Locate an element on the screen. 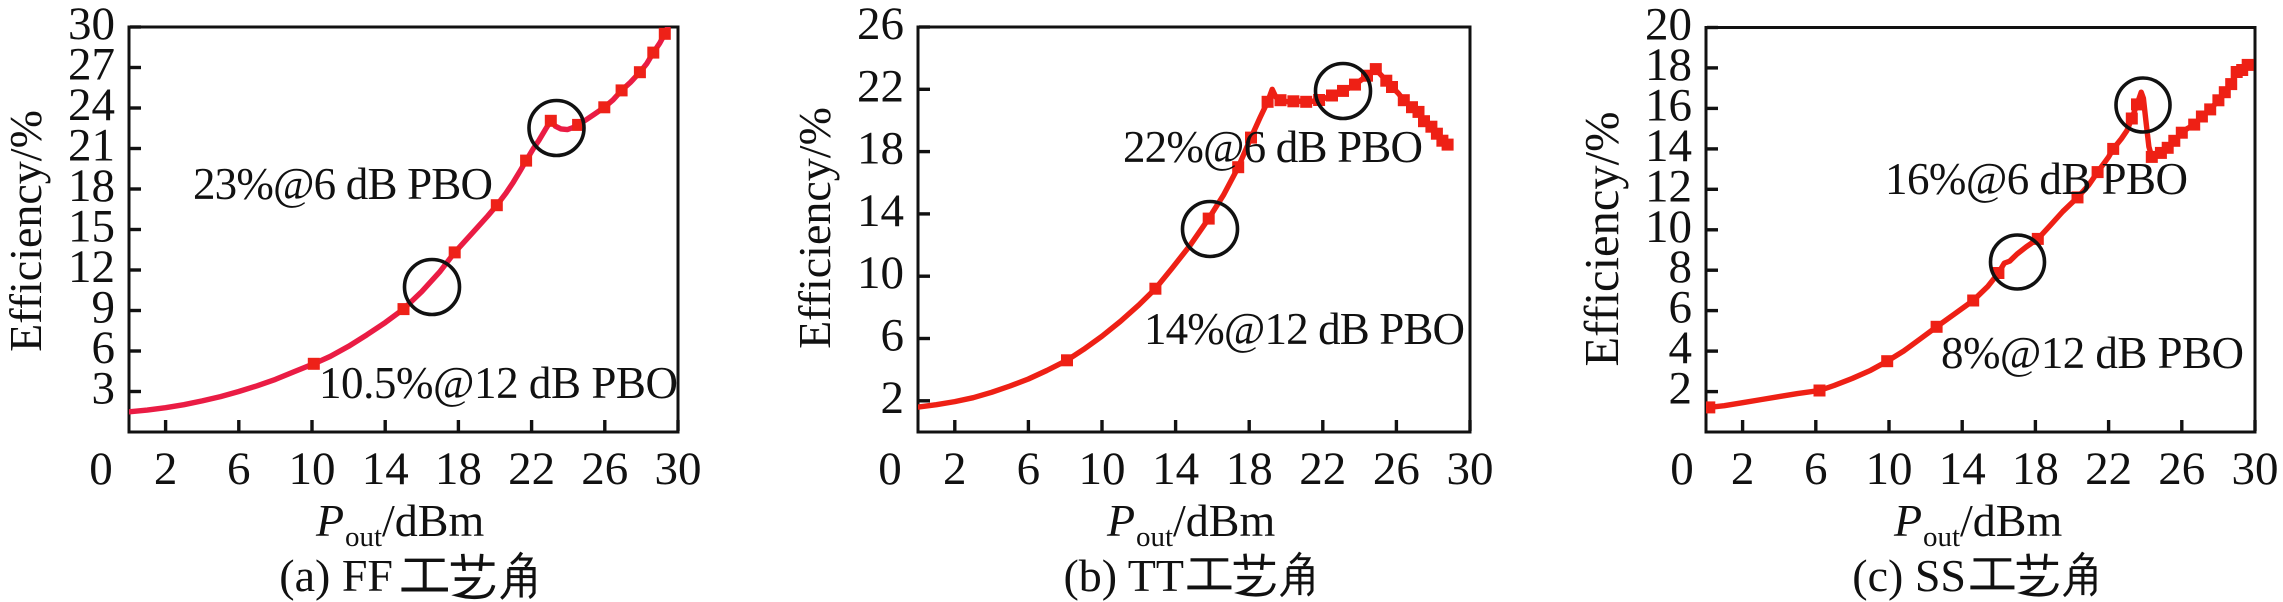 Image resolution: width=2283 pixels, height=602 pixels. svg-text: 9 is located at coordinates (104, 308).